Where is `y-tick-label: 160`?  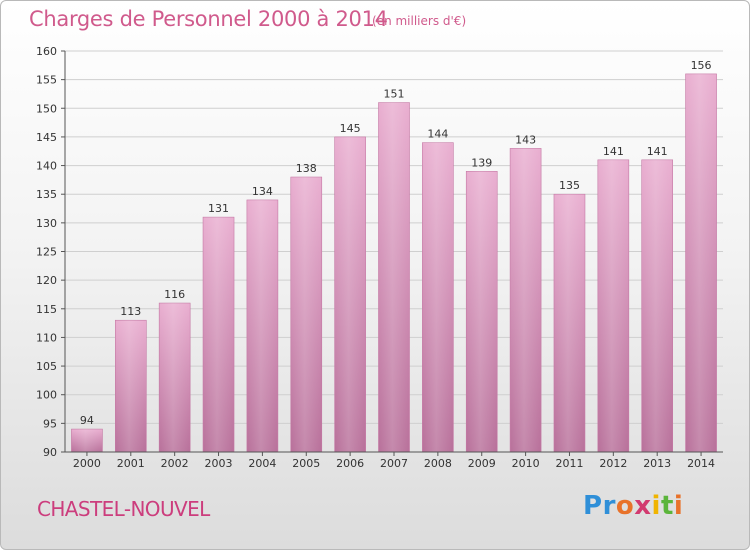 y-tick-label: 160 is located at coordinates (46, 51).